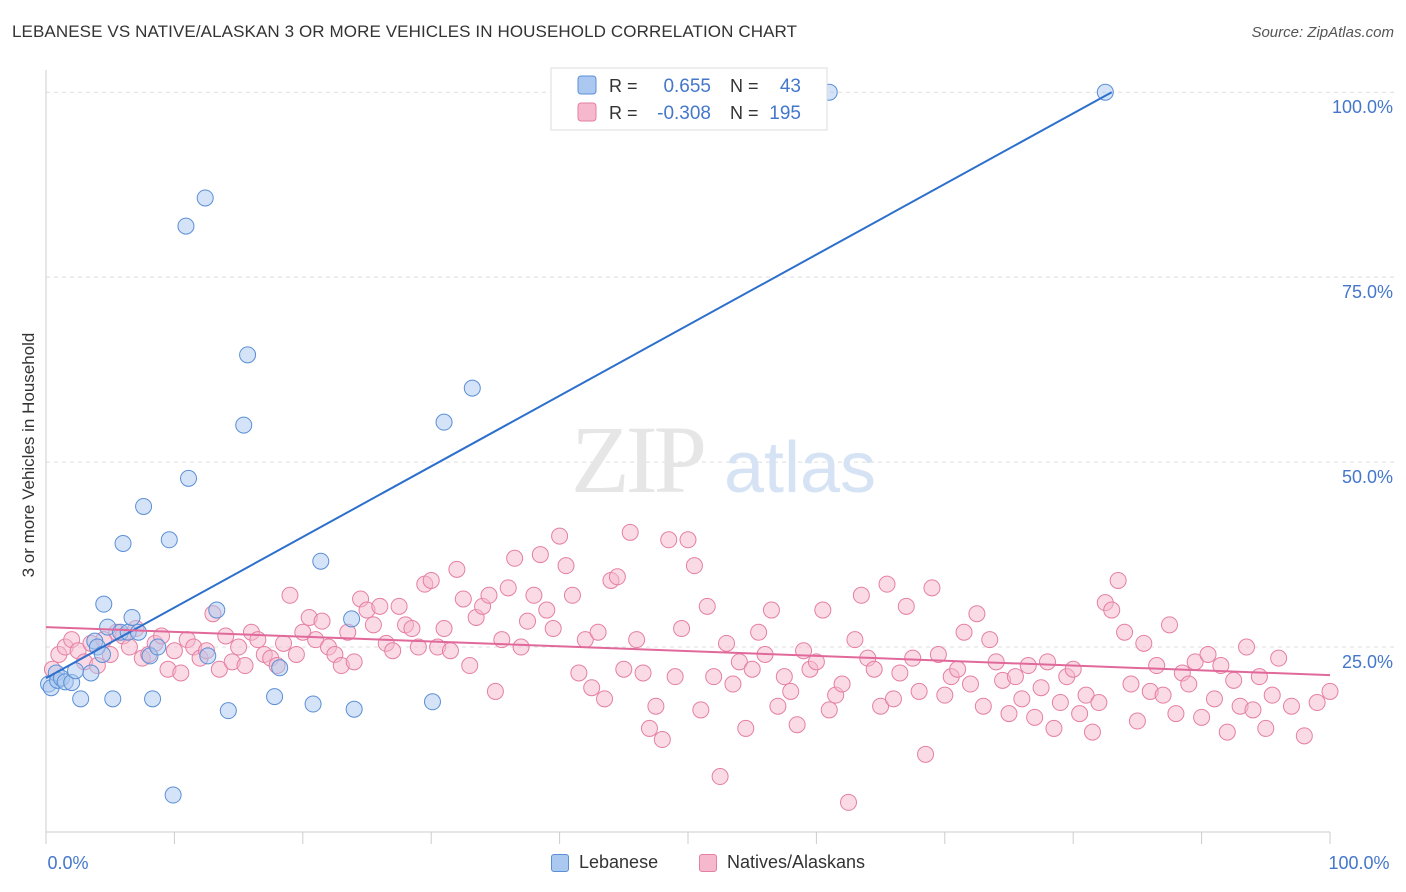  What do you see at coordinates (785, 113) in the screenshot?
I see `legend-n-value: 195` at bounding box center [785, 113].